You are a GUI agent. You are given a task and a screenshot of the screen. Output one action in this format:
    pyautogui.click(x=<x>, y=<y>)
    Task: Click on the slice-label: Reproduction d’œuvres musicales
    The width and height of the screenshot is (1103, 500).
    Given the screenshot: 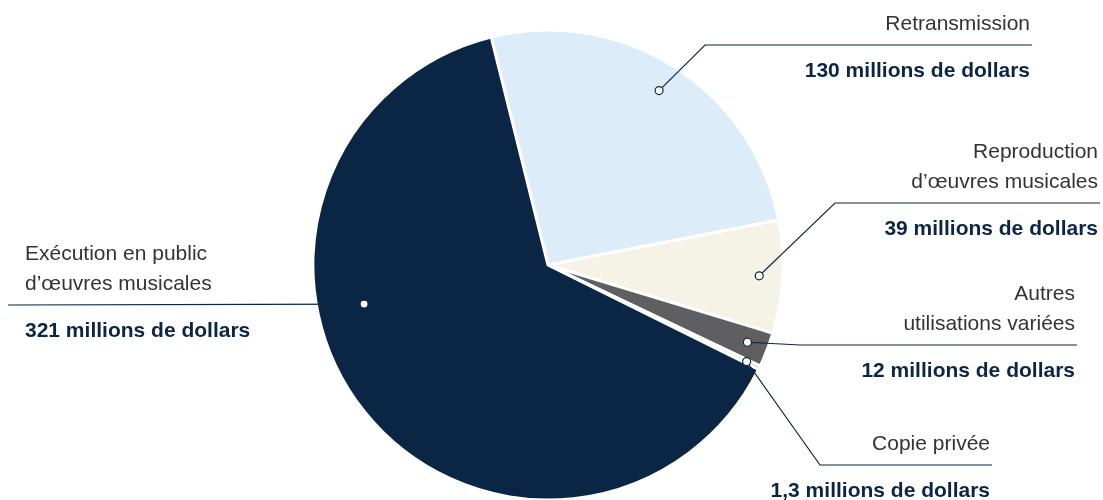 What is the action you would take?
    pyautogui.click(x=1004, y=165)
    